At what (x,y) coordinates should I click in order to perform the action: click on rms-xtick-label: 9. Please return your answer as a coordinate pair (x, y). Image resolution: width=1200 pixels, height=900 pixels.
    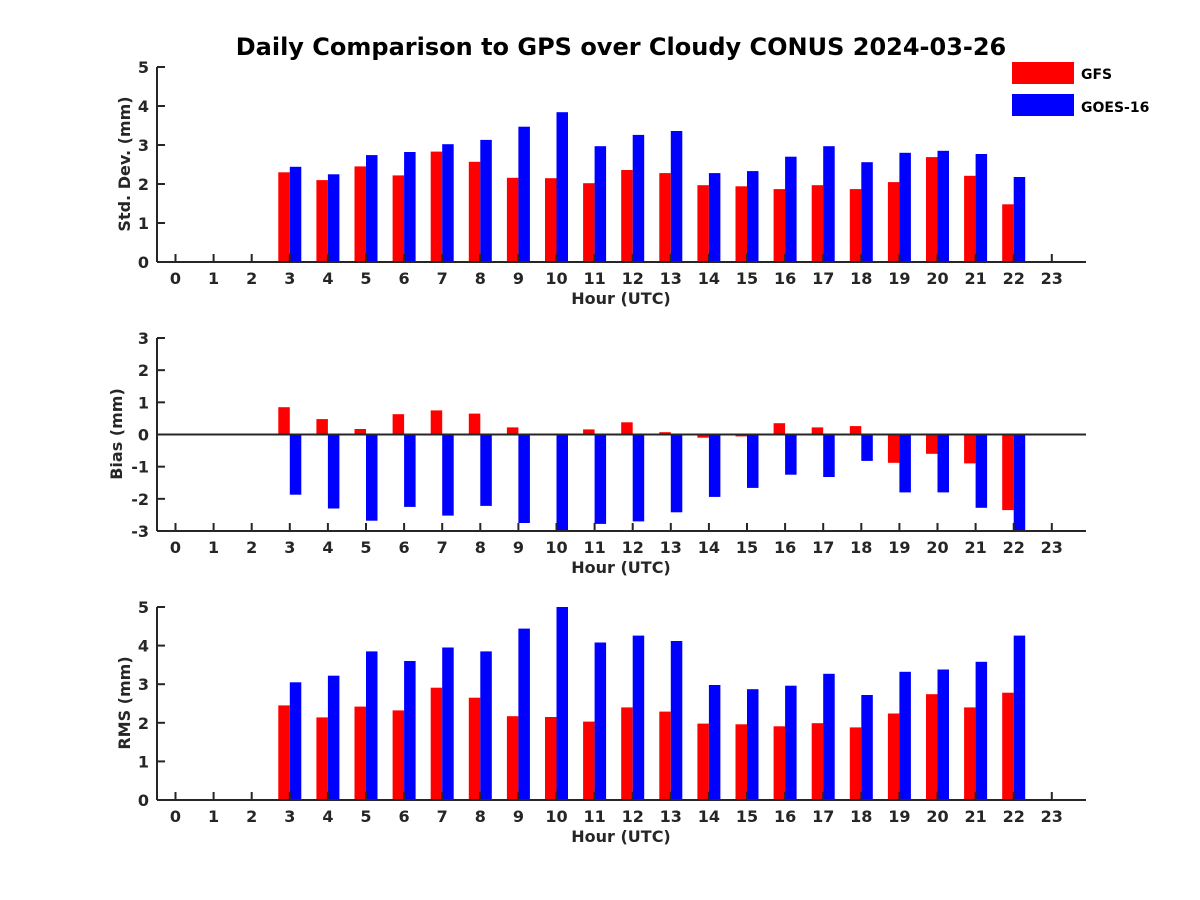
    Looking at the image, I should click on (518, 816).